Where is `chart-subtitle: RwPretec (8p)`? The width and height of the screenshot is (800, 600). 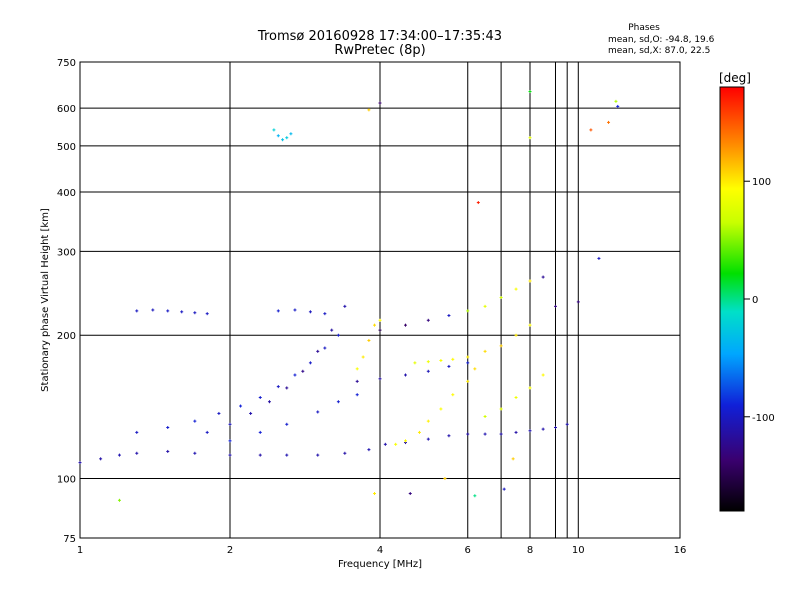
chart-subtitle: RwPretec (8p) is located at coordinates (379, 50).